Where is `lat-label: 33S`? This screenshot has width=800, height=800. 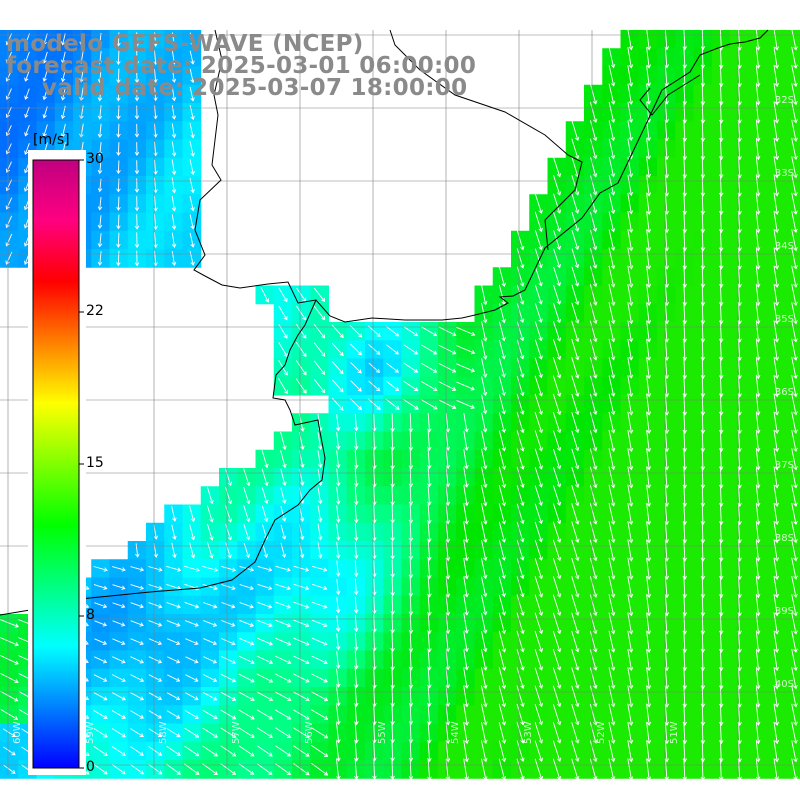 lat-label: 33S is located at coordinates (784, 173).